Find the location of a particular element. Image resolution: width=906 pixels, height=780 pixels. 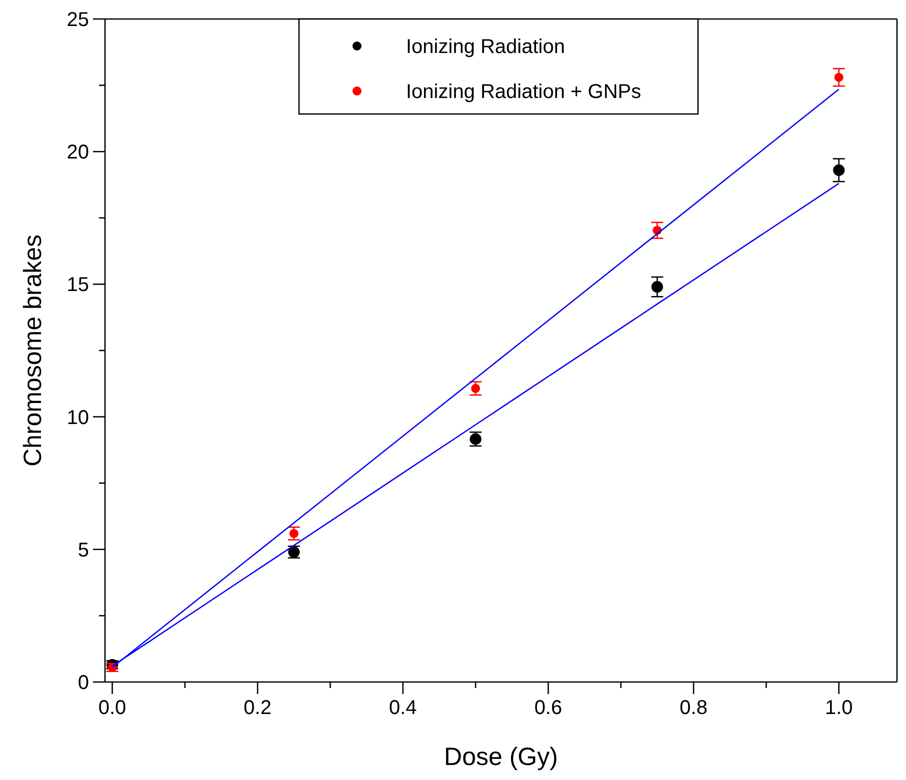

y-tick-label: 5 is located at coordinates (83, 550).